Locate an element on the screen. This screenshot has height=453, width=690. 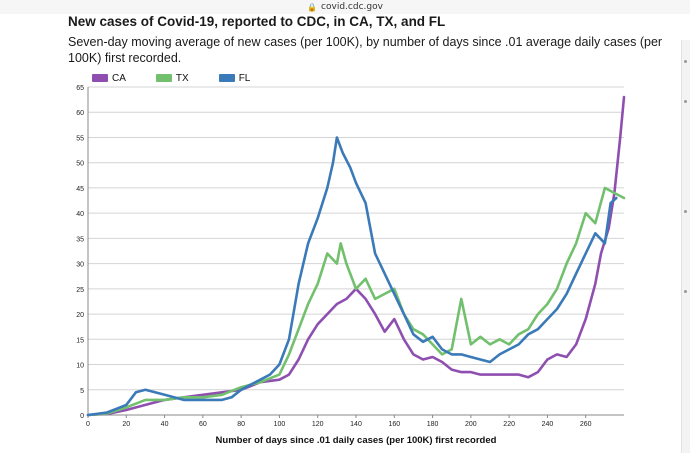
y-tick-label: 20 is located at coordinates (80, 315).